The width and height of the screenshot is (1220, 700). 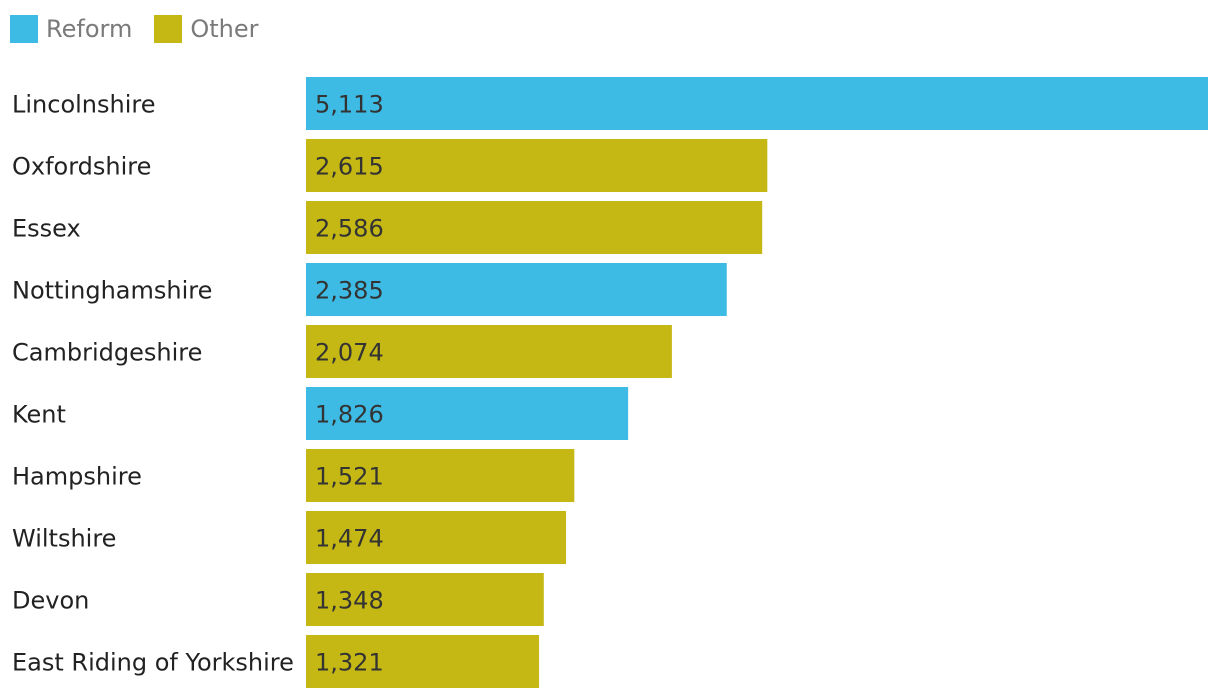 I want to click on value-label-essex: 2,586, so click(x=349, y=229).